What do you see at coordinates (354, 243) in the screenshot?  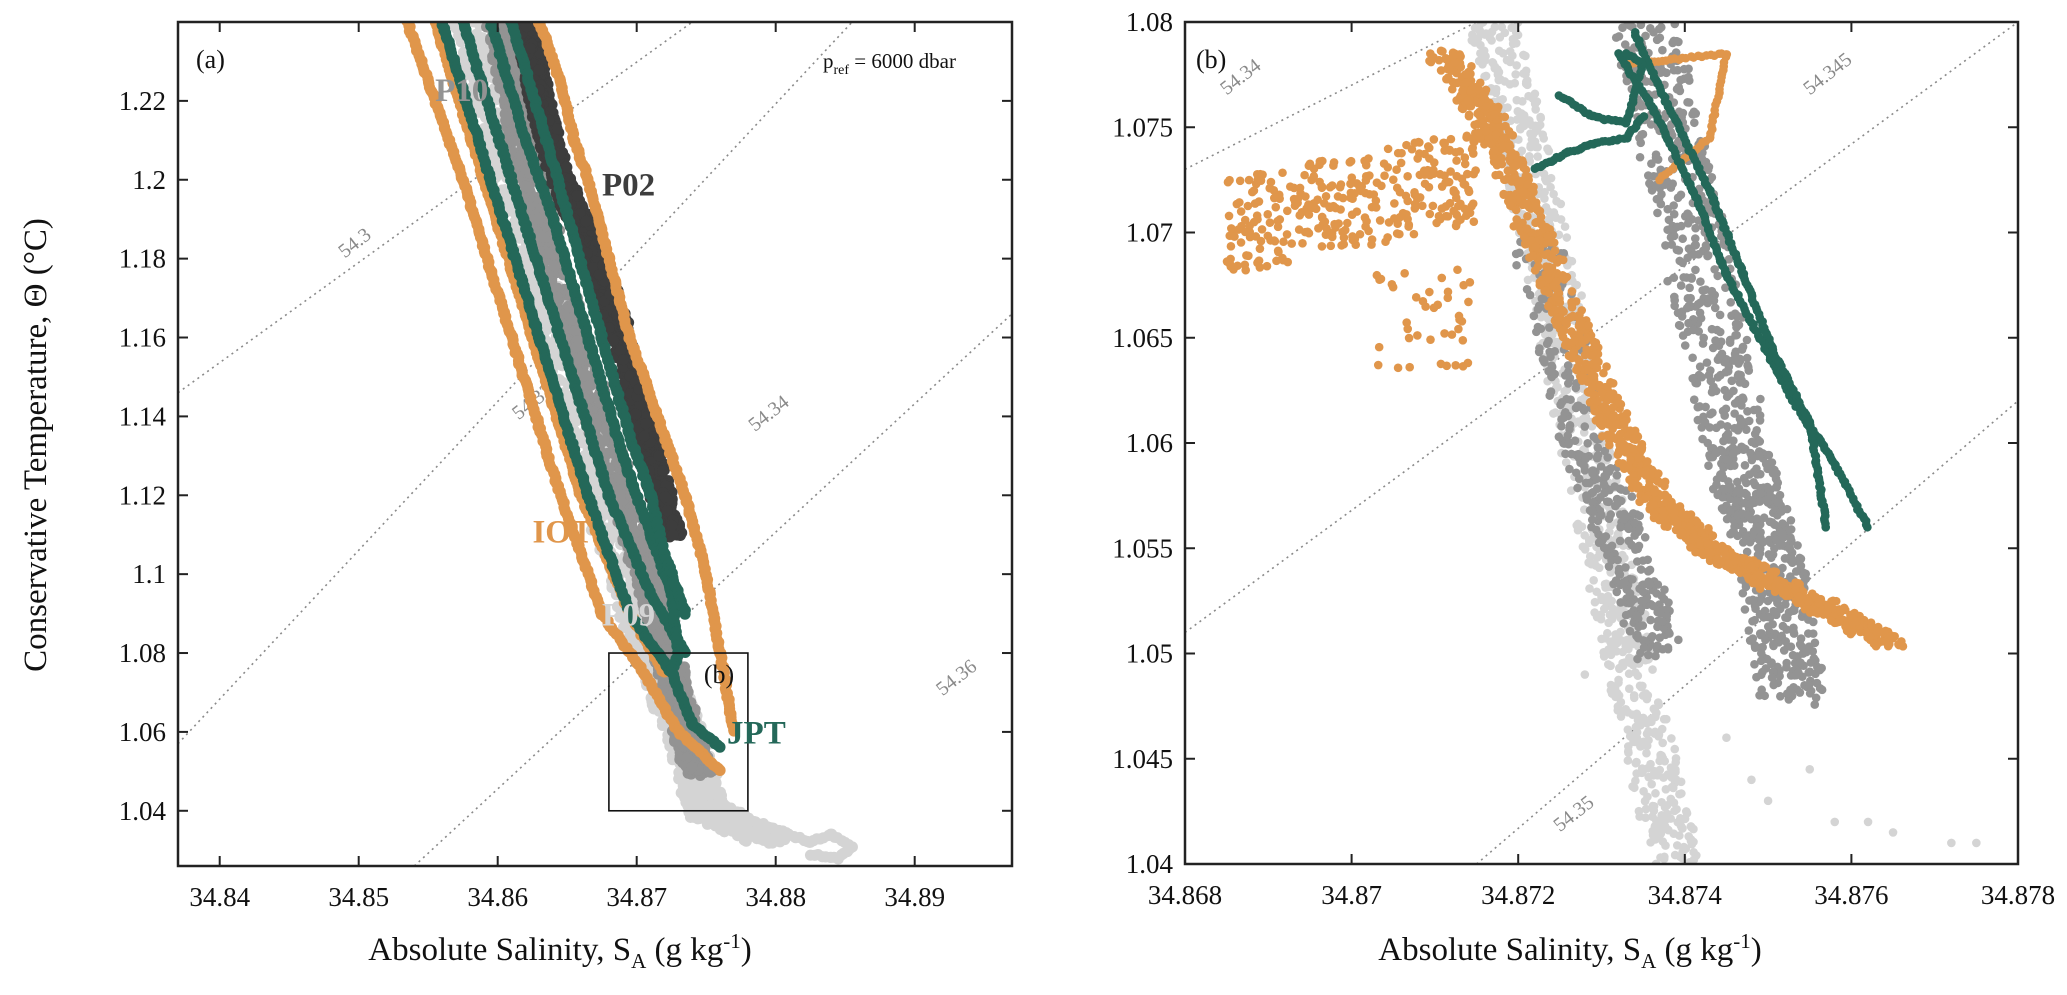 I see `isopycnal-label: 54.3` at bounding box center [354, 243].